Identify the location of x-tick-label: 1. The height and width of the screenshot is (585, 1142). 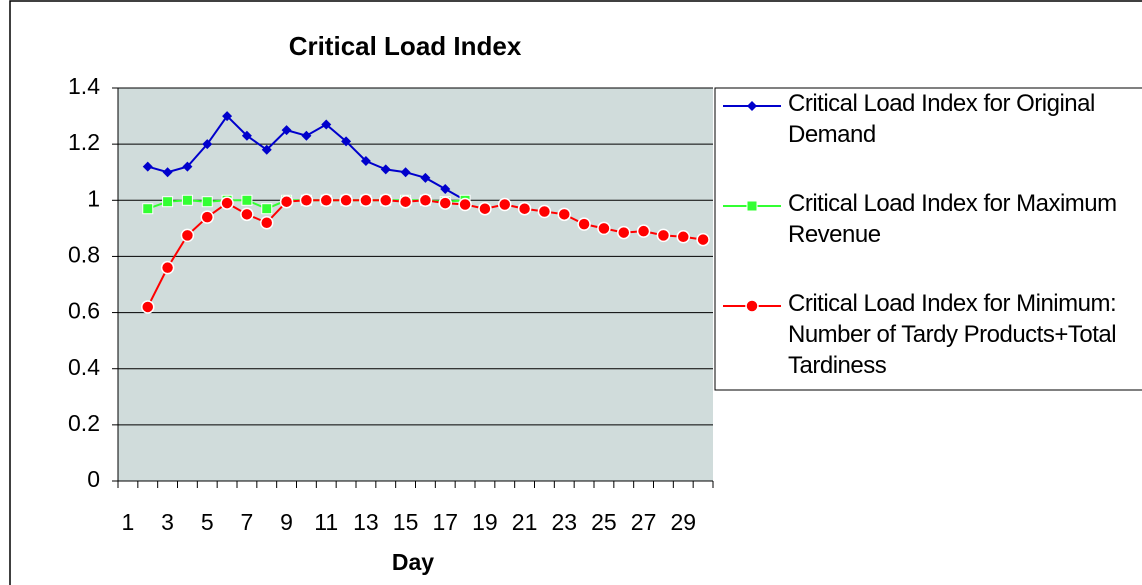
(128, 522).